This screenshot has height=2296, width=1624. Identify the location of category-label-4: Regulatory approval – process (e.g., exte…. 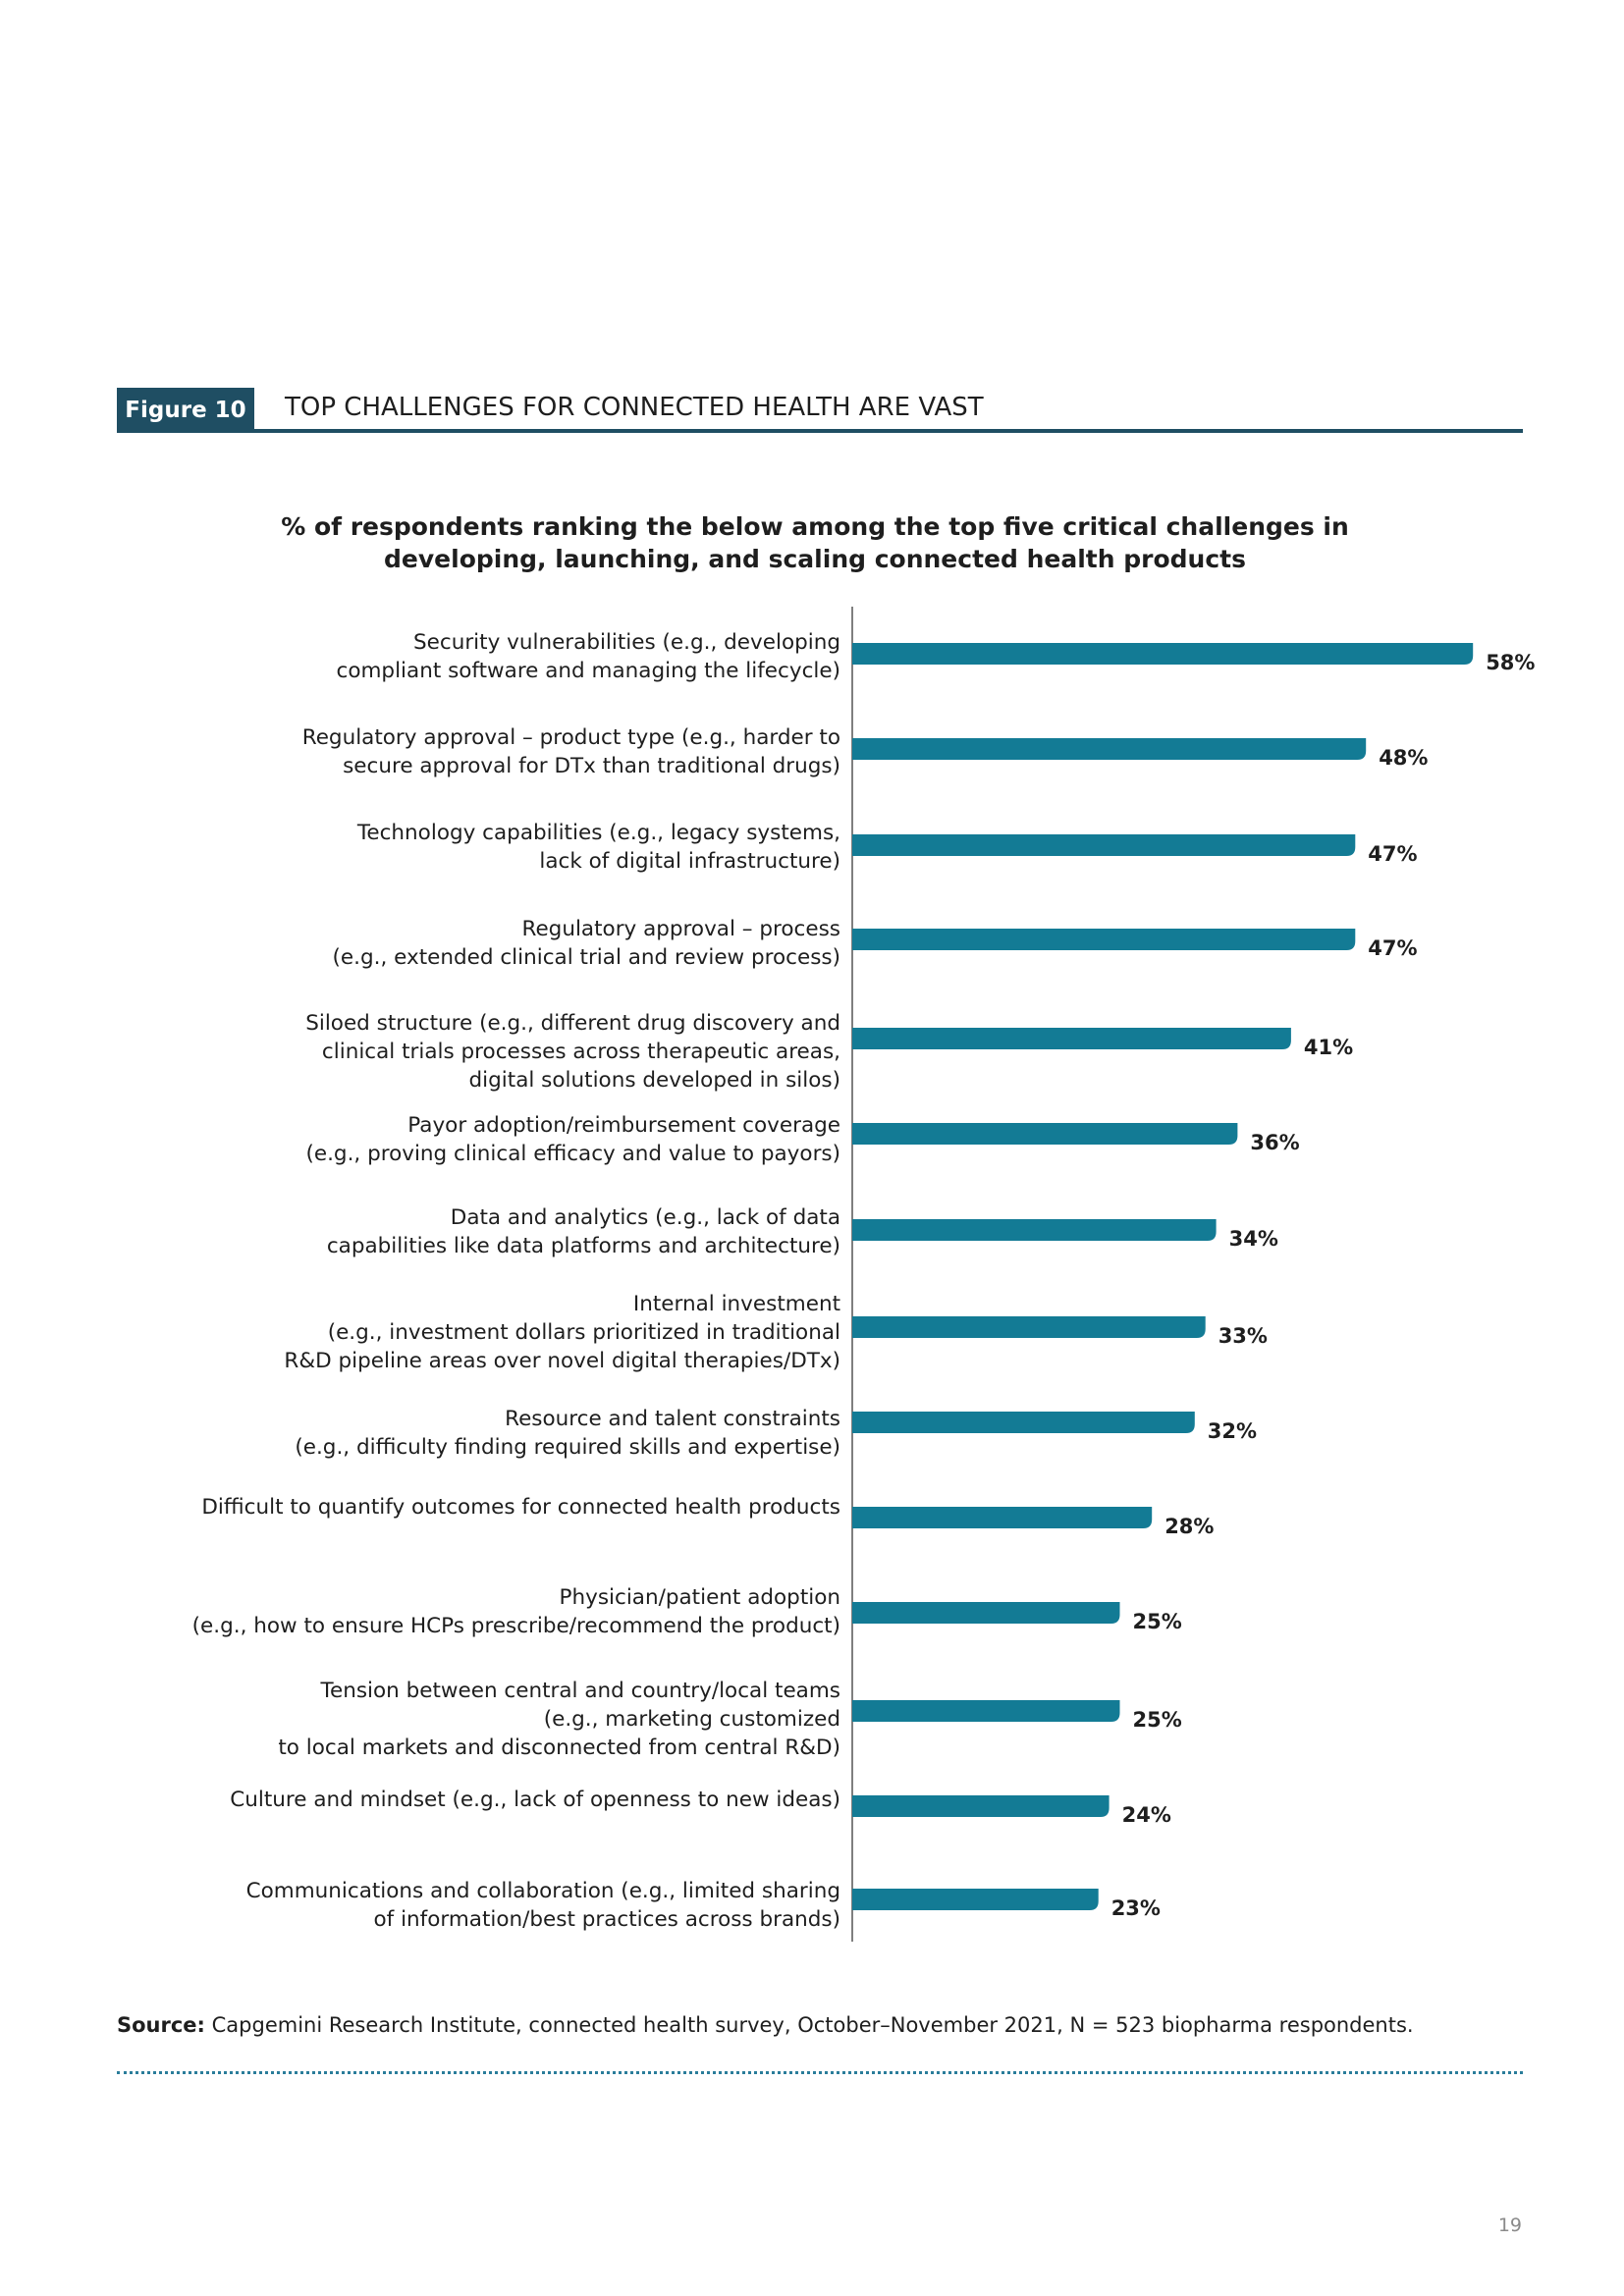
(586, 943).